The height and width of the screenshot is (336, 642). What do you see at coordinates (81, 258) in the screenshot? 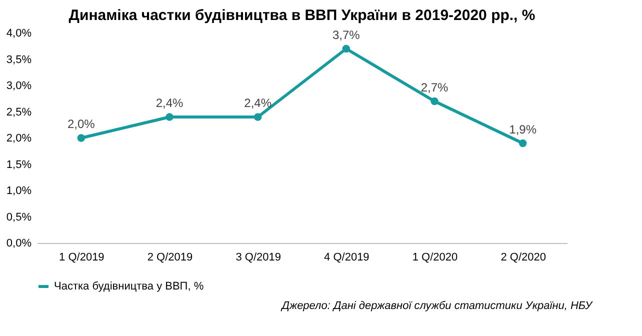
I see `x-tick-label: 1 Q/2019` at bounding box center [81, 258].